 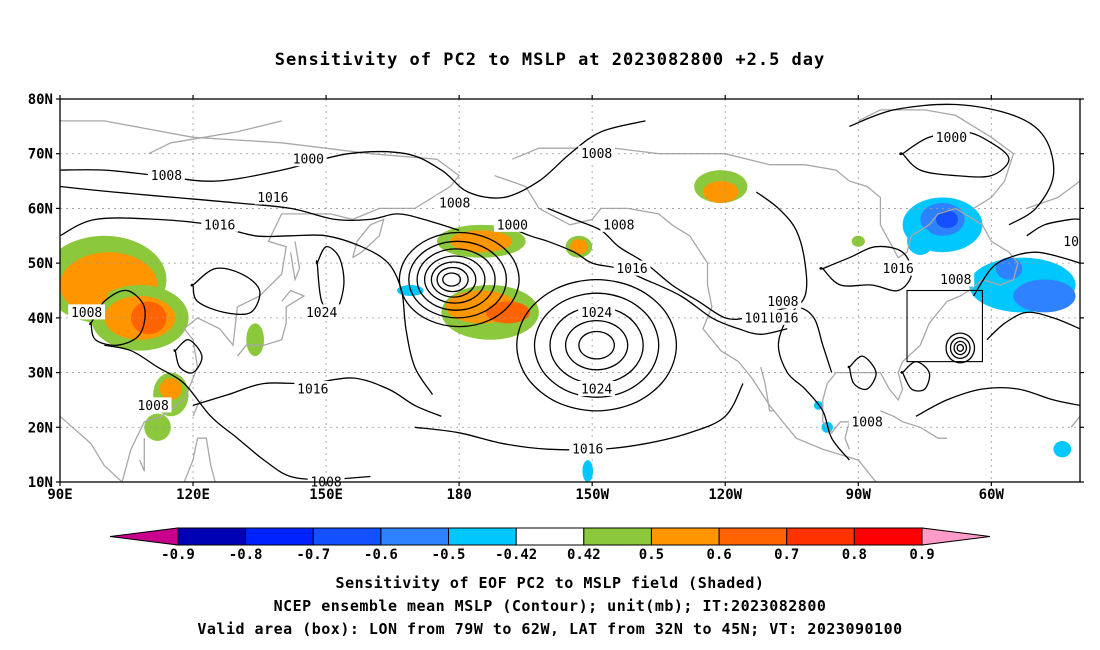 I want to click on colorbar-level-label: -0.7, so click(x=313, y=555).